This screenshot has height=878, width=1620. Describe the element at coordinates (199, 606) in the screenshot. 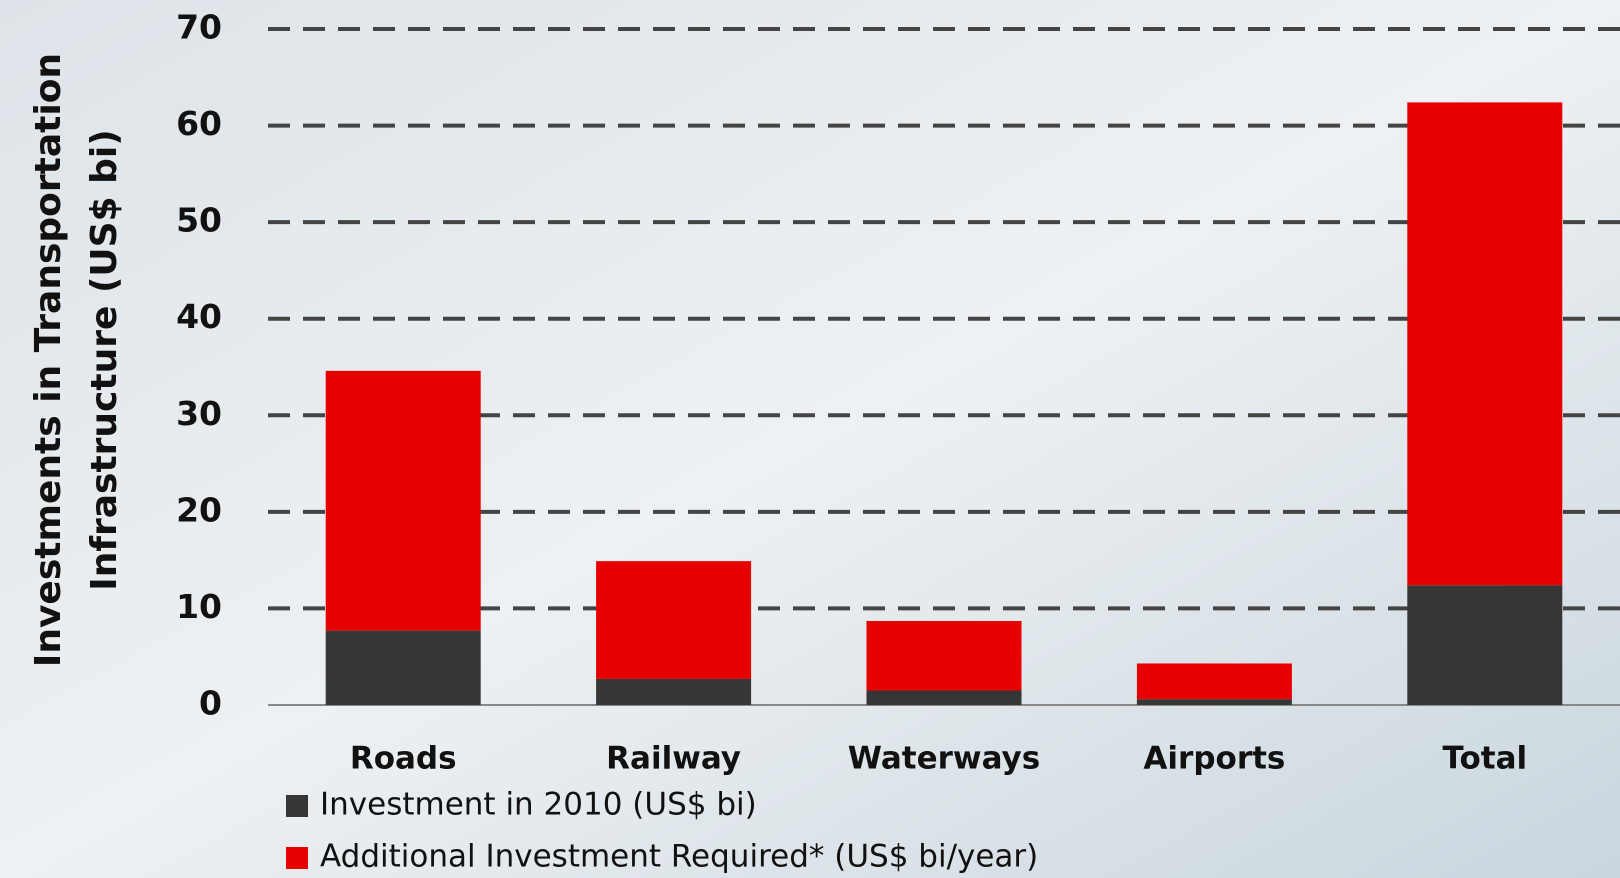

I see `y-tick-label: 10` at that location.